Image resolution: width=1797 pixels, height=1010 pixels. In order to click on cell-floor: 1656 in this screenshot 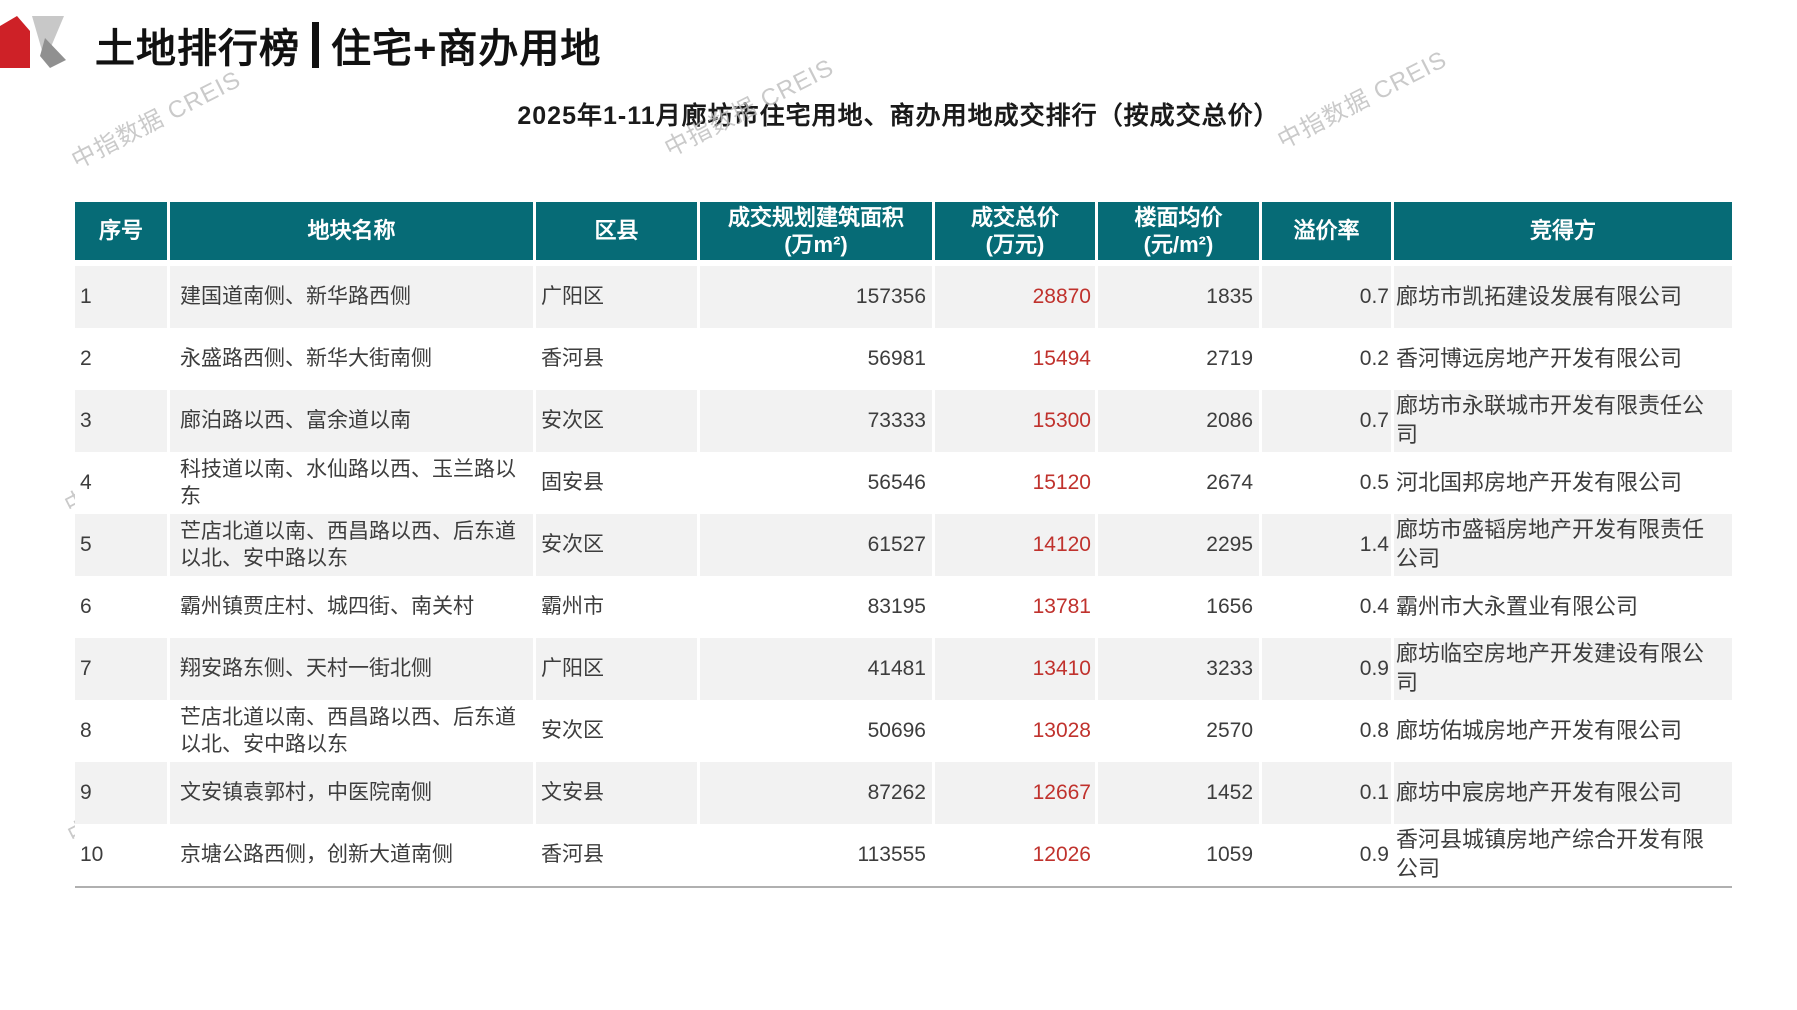, I will do `click(1180, 607)`.